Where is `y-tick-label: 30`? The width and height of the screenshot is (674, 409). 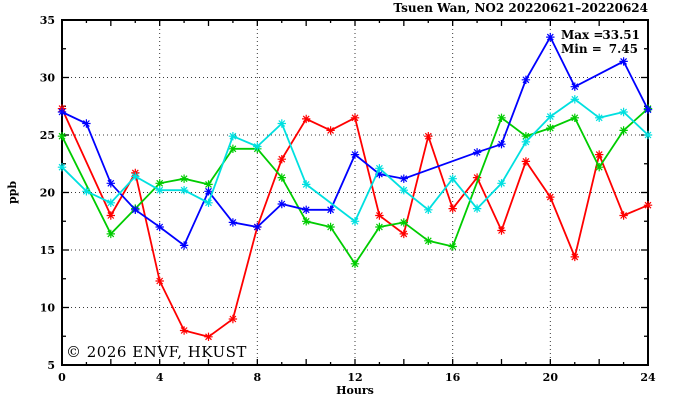 y-tick-label: 30 is located at coordinates (48, 78).